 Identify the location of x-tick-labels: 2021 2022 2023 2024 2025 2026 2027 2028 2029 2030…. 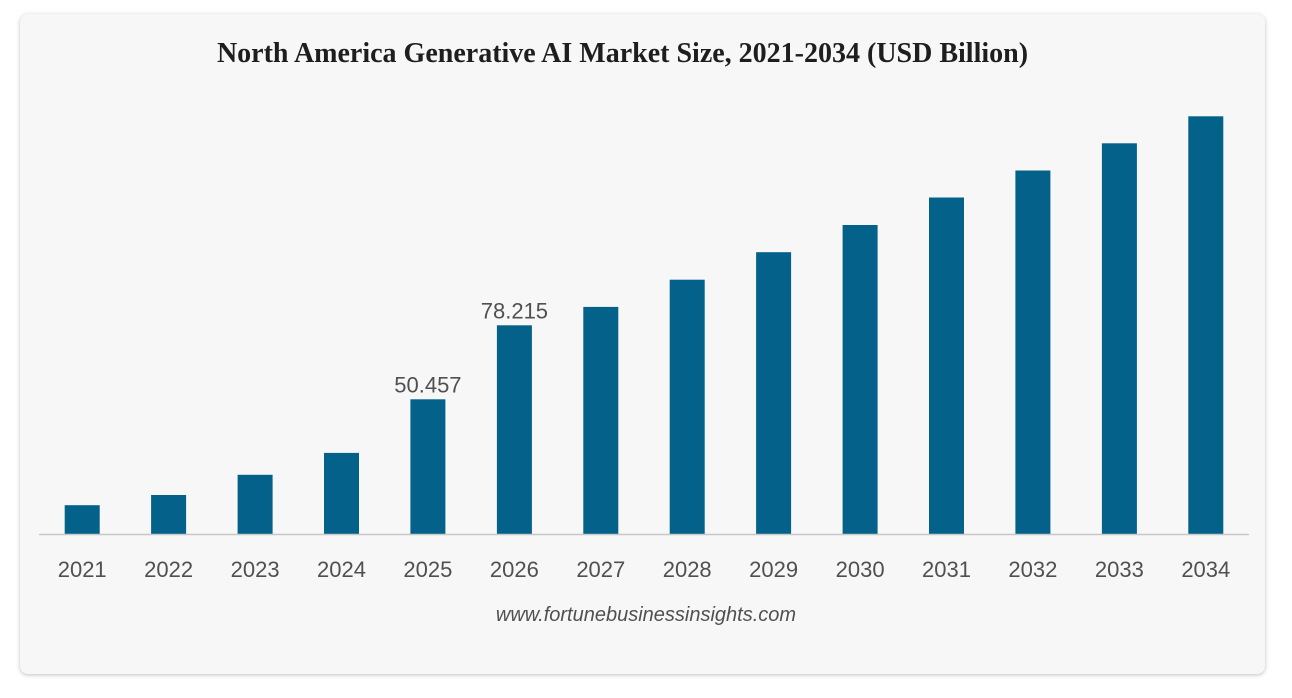
(644, 569).